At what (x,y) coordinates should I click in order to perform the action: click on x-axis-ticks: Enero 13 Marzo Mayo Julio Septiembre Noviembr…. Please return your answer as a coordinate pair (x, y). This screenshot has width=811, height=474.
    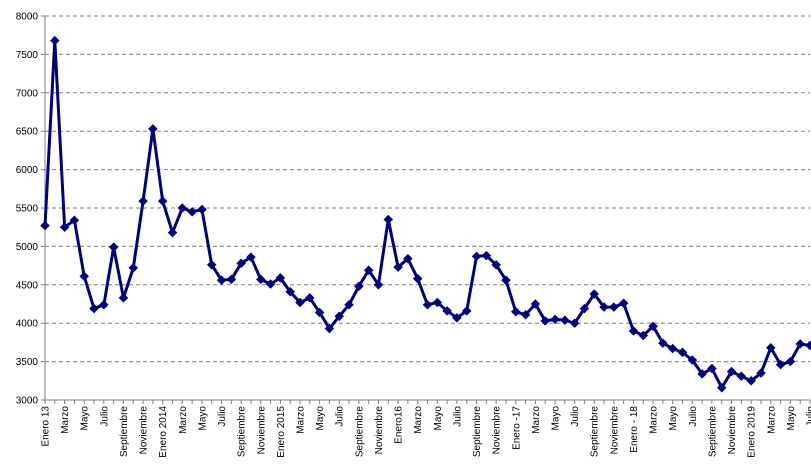
    Looking at the image, I should click on (426, 429).